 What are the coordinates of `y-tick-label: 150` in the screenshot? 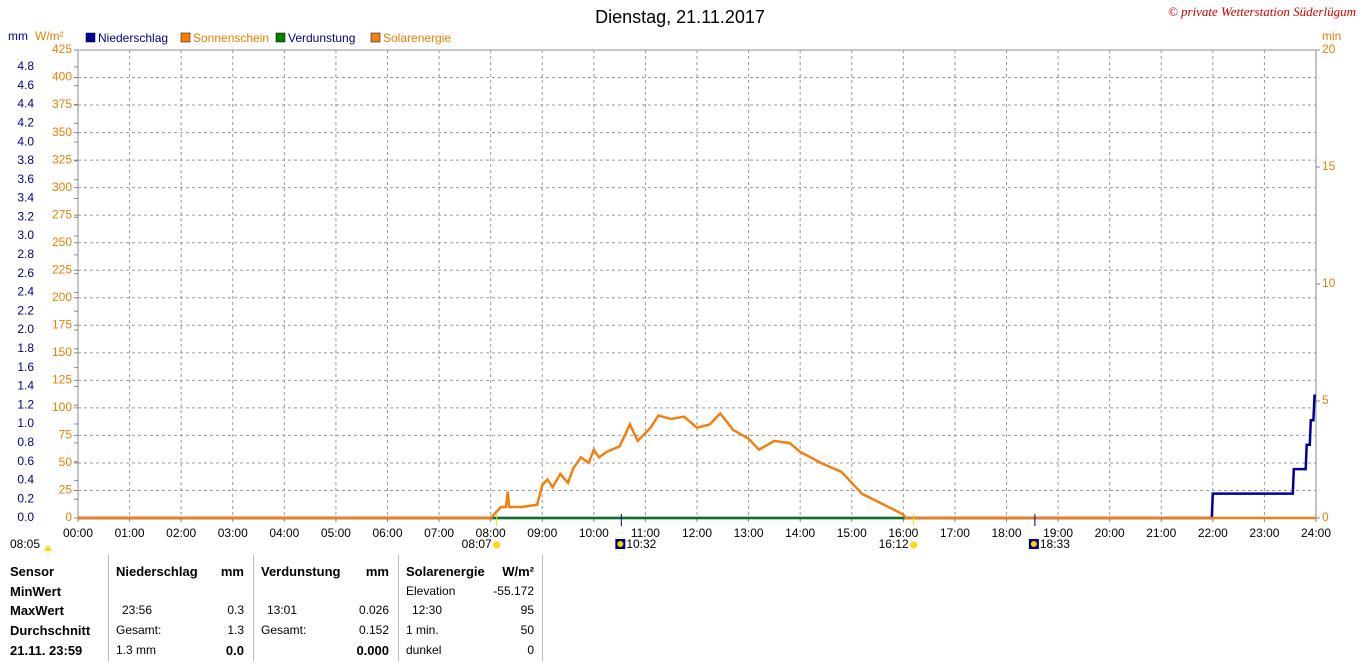 It's located at (62, 352).